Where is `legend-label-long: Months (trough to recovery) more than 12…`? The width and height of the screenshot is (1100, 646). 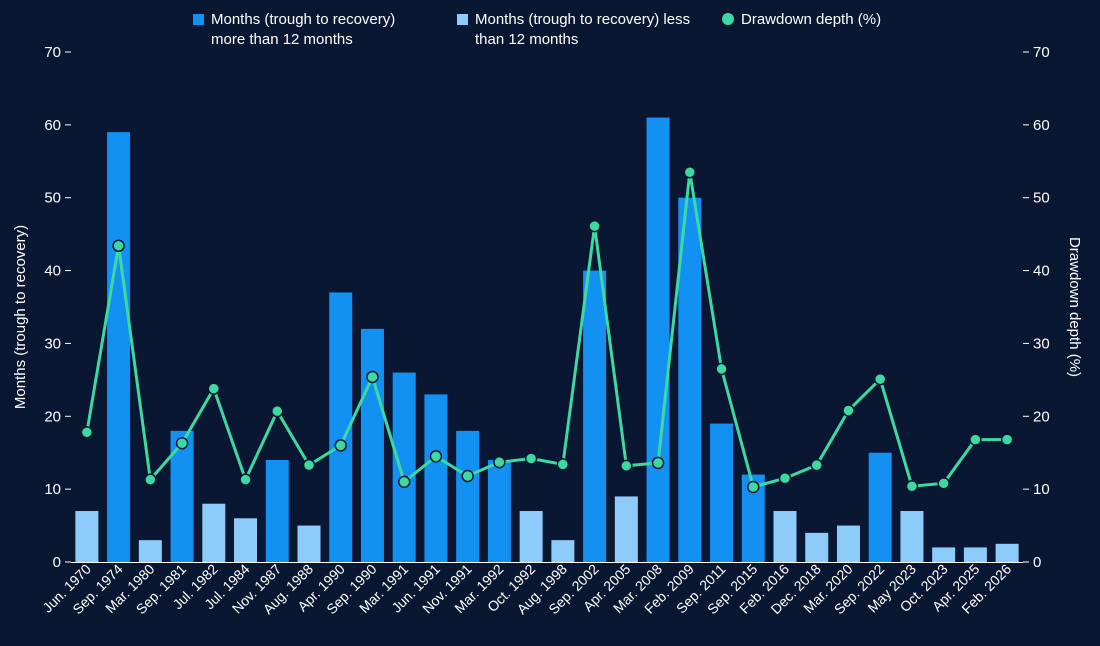 legend-label-long: Months (trough to recovery) more than 12… is located at coordinates (303, 29).